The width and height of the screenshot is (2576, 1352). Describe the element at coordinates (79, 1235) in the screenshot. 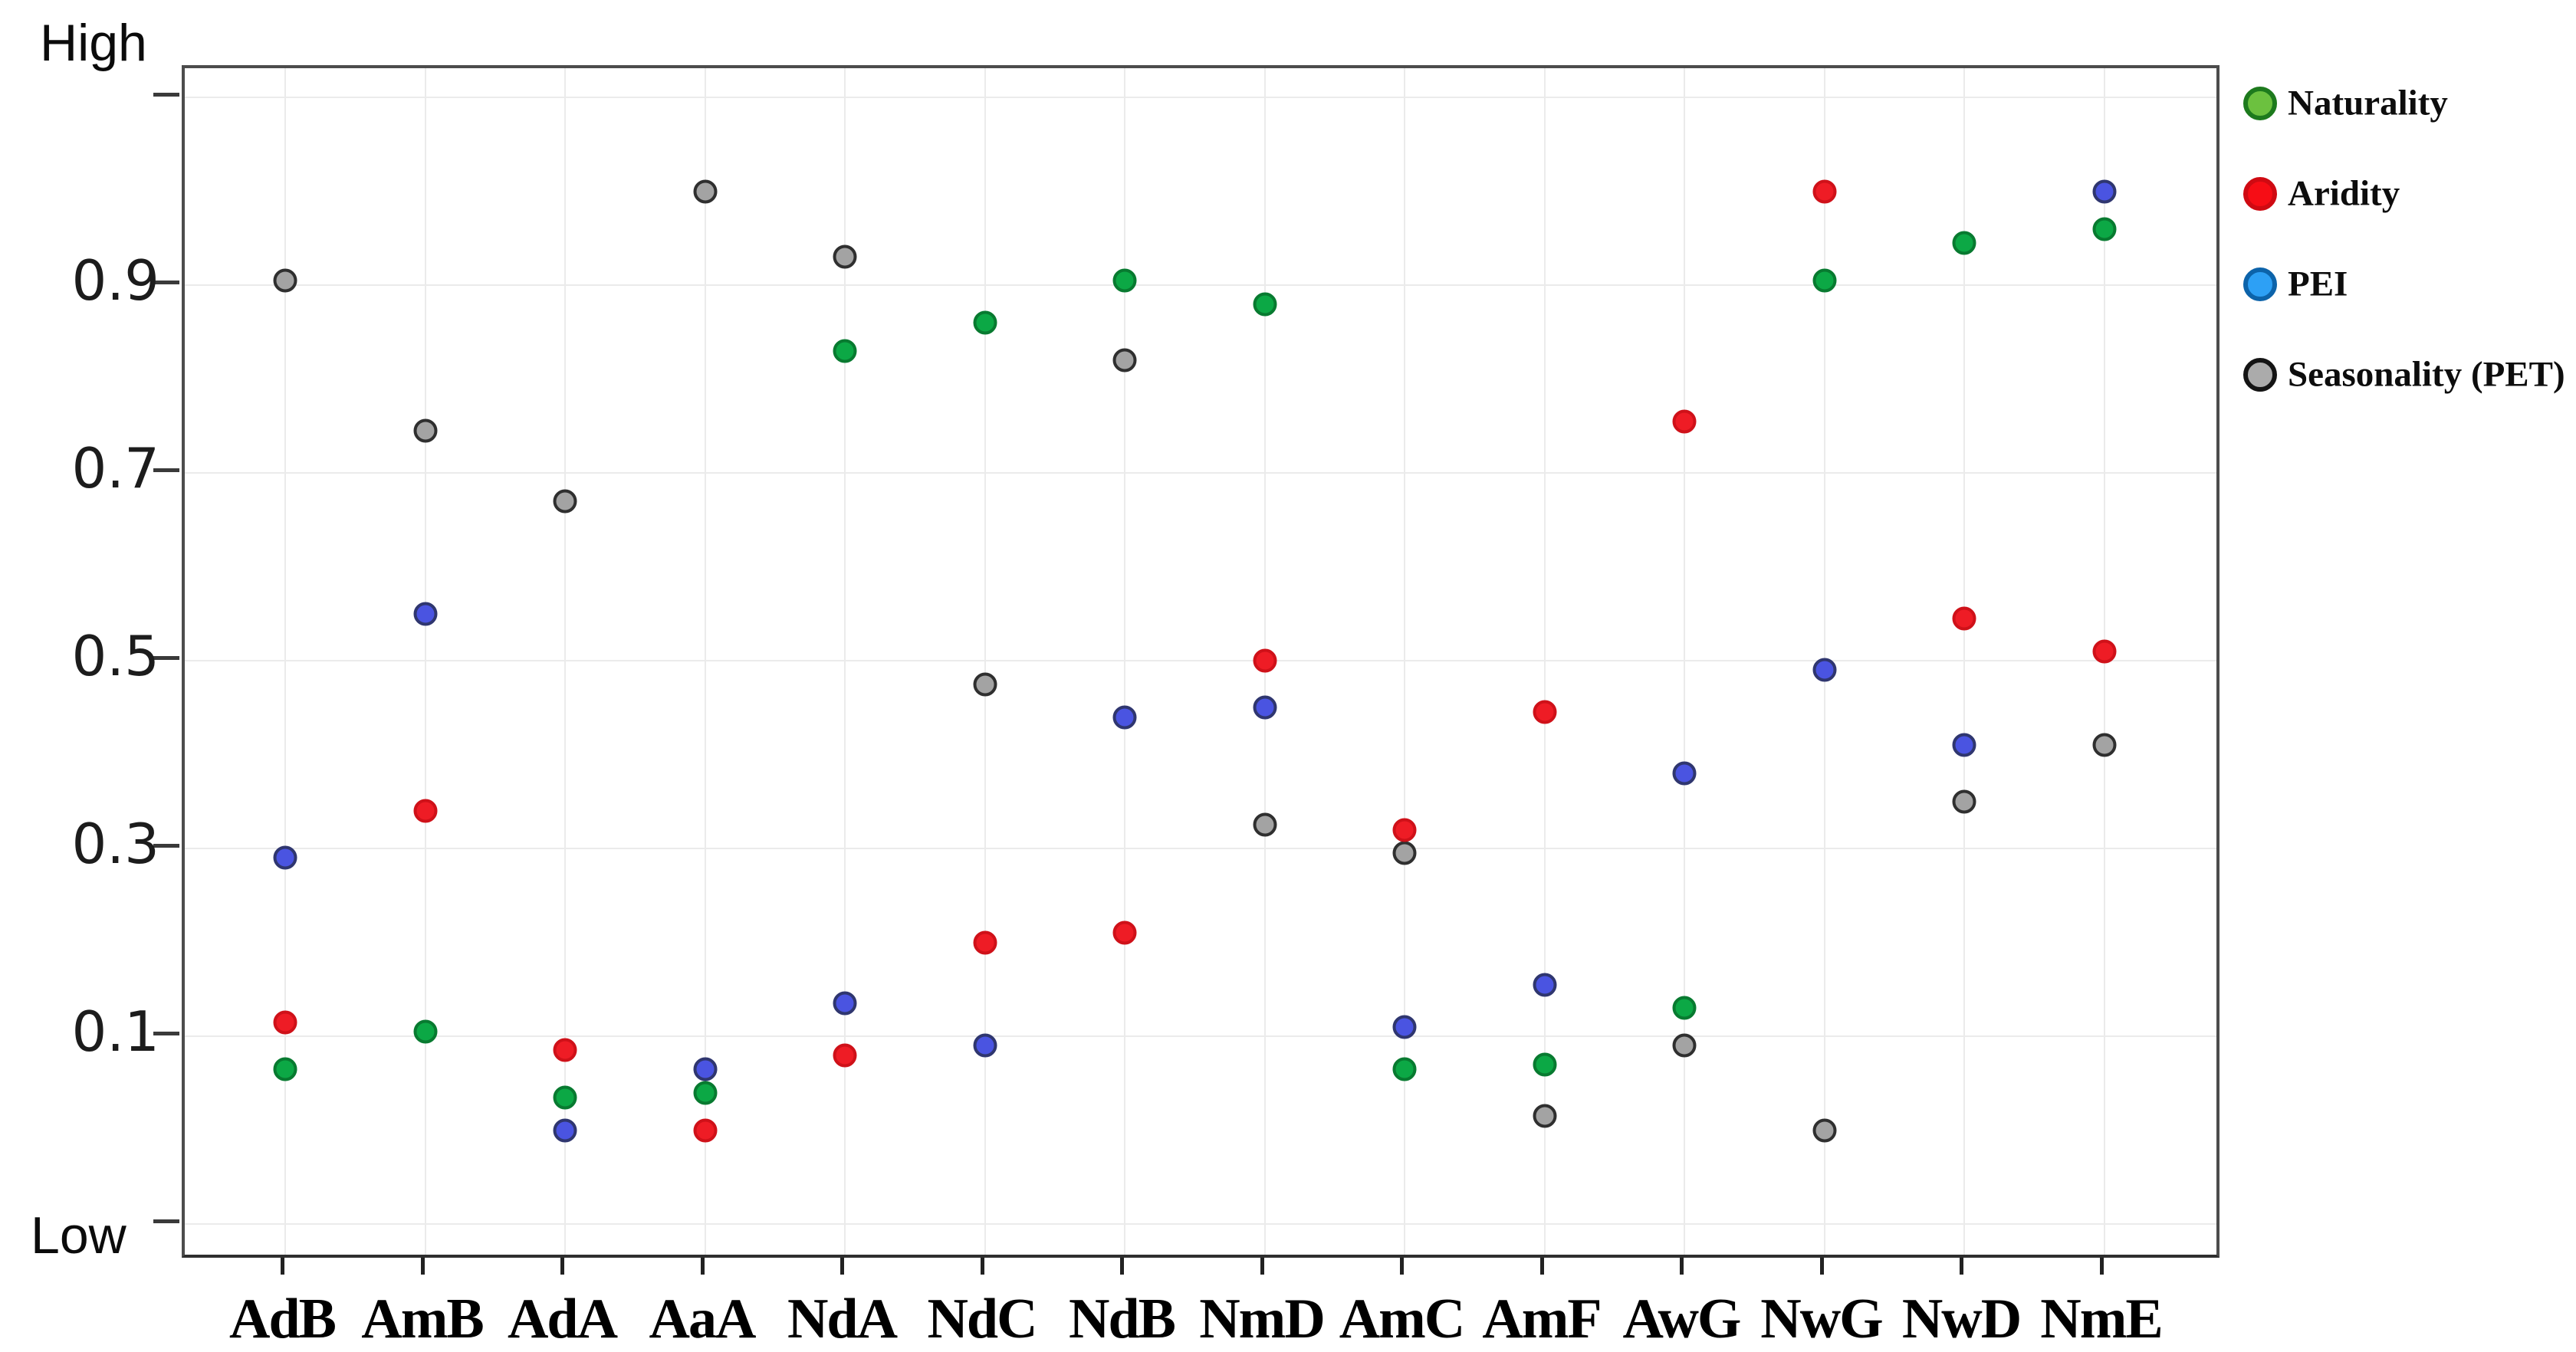

I see `y-axis-low-label: Low` at that location.